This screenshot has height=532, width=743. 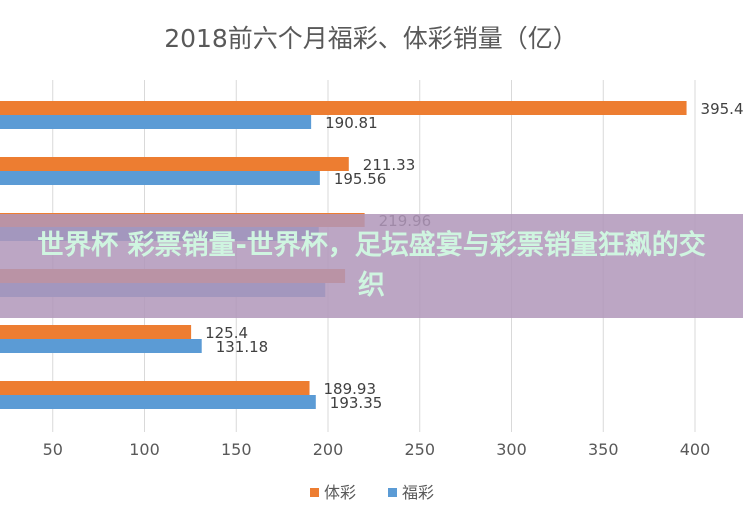 I want to click on chart-title: 2018前六个月福彩、体彩销量（亿）, so click(x=371, y=38).